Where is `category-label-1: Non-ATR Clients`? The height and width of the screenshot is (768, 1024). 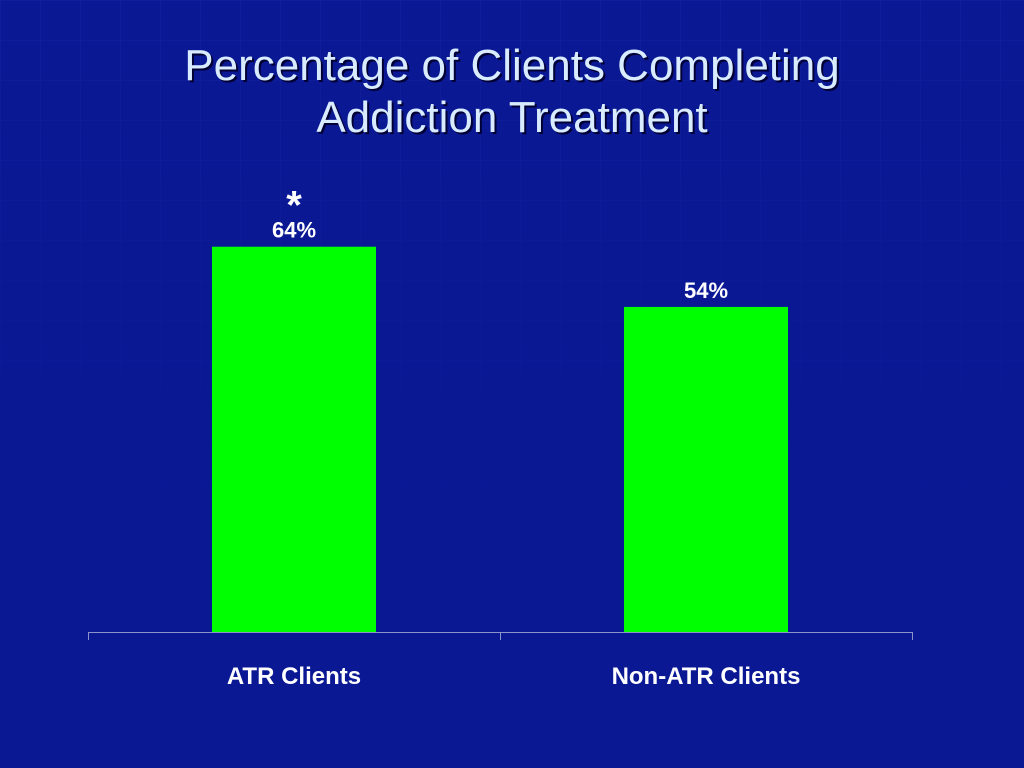
category-label-1: Non-ATR Clients is located at coordinates (706, 676).